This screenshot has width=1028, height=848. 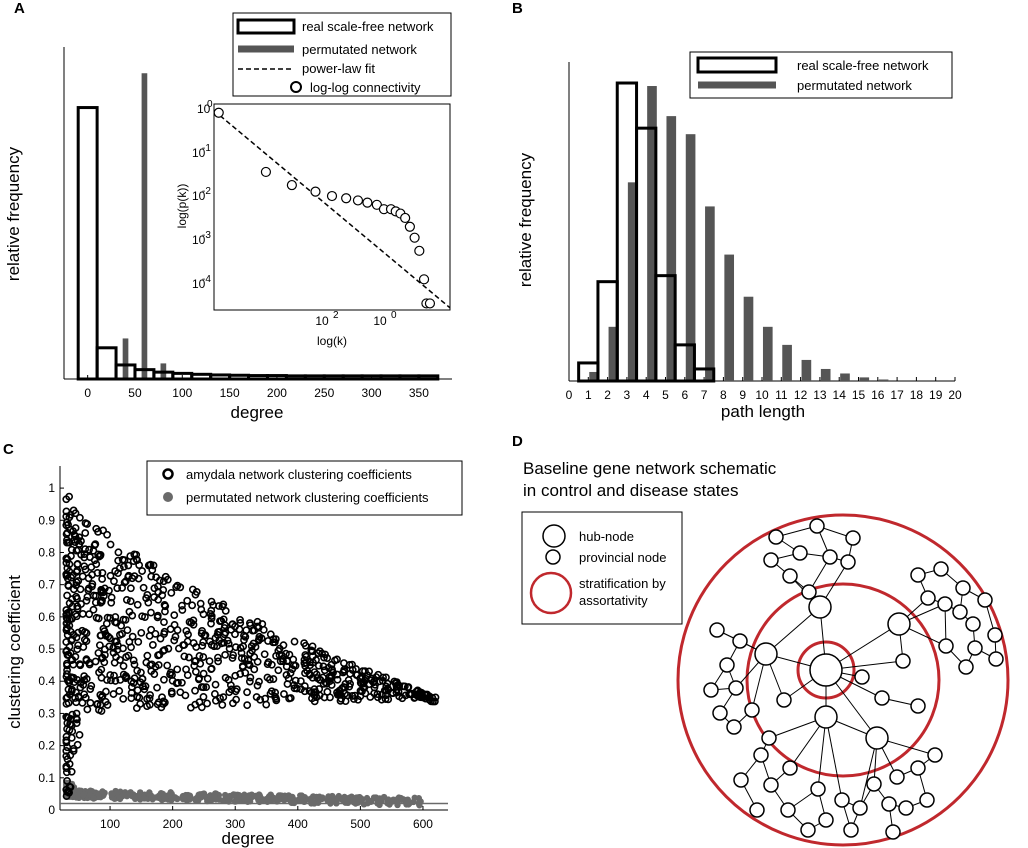 What do you see at coordinates (423, 824) in the screenshot?
I see `x-tick-label: 600` at bounding box center [423, 824].